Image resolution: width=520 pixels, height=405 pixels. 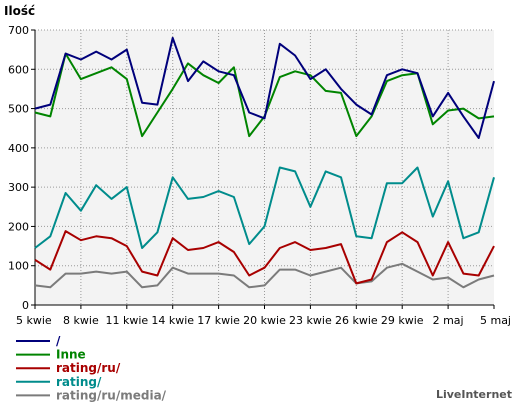 I want to click on legend-label: Inne, so click(x=71, y=355).